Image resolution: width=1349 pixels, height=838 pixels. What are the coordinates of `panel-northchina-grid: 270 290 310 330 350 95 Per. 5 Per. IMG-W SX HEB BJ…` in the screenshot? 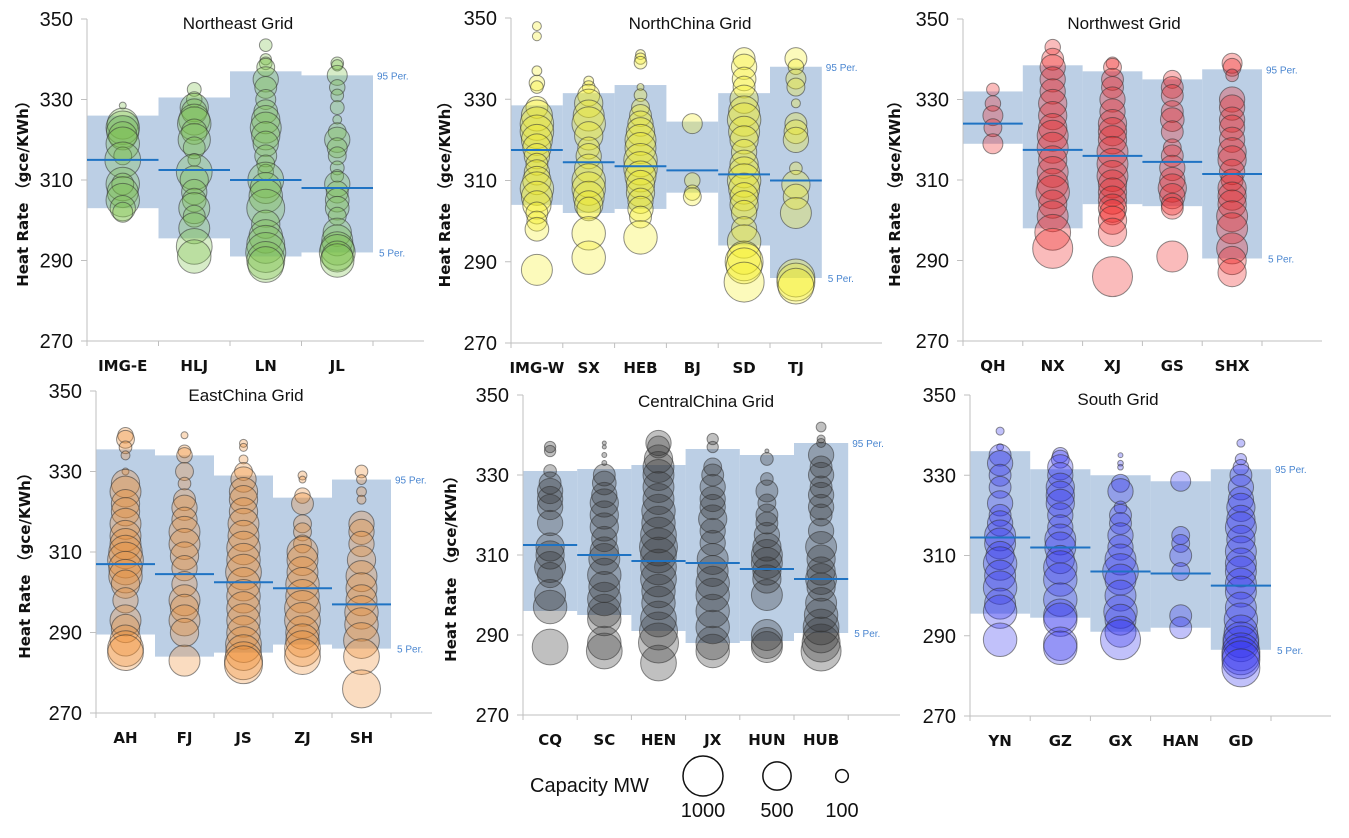 It's located at (659, 192).